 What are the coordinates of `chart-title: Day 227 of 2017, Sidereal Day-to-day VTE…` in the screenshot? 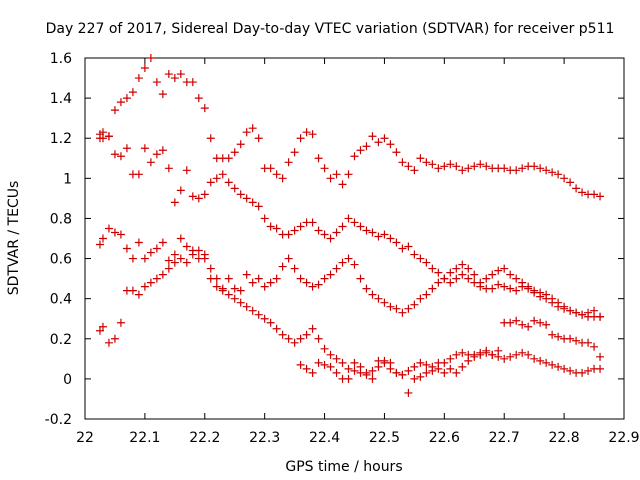 It's located at (330, 29).